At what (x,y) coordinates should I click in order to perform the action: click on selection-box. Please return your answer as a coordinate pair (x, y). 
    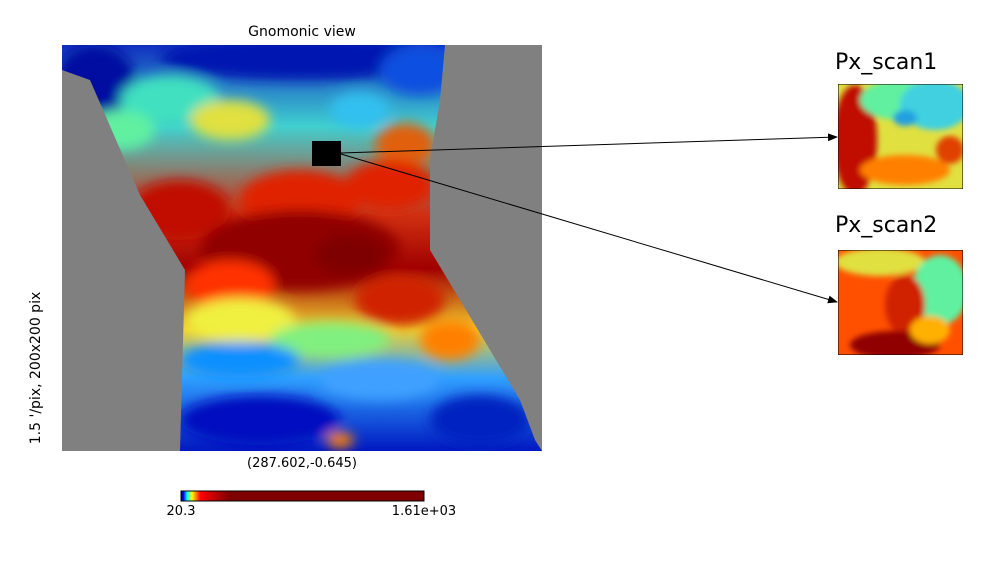
    Looking at the image, I should click on (326, 153).